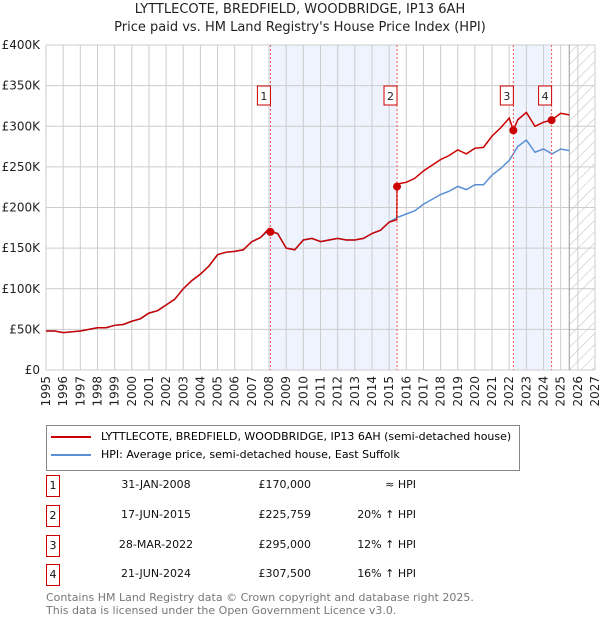 This screenshot has height=620, width=600. What do you see at coordinates (285, 573) in the screenshot?
I see `sale-price: £307,500` at bounding box center [285, 573].